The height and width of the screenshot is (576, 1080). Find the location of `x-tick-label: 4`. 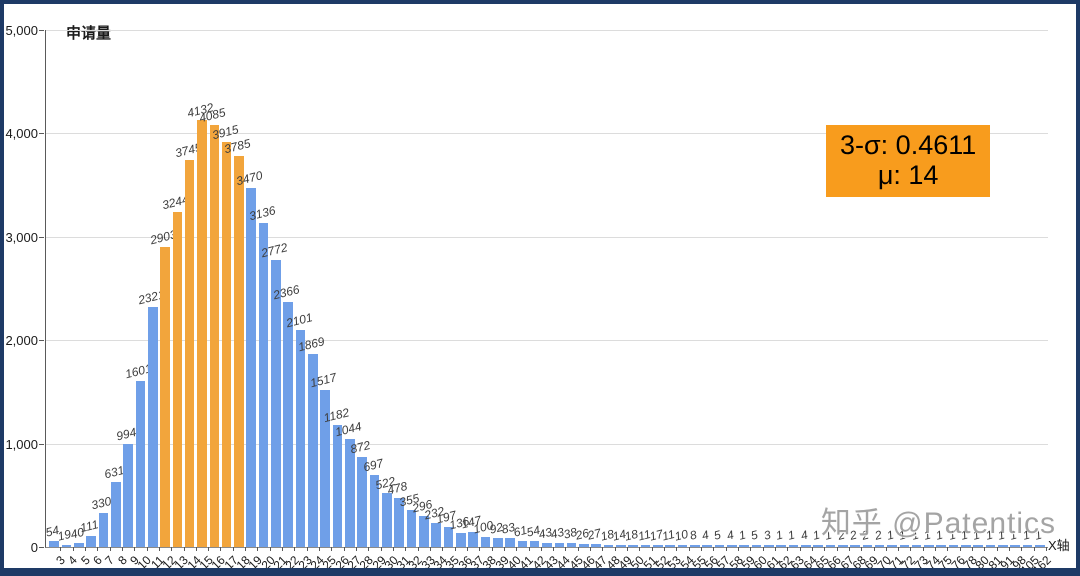

x-tick-label: 4 is located at coordinates (73, 560).